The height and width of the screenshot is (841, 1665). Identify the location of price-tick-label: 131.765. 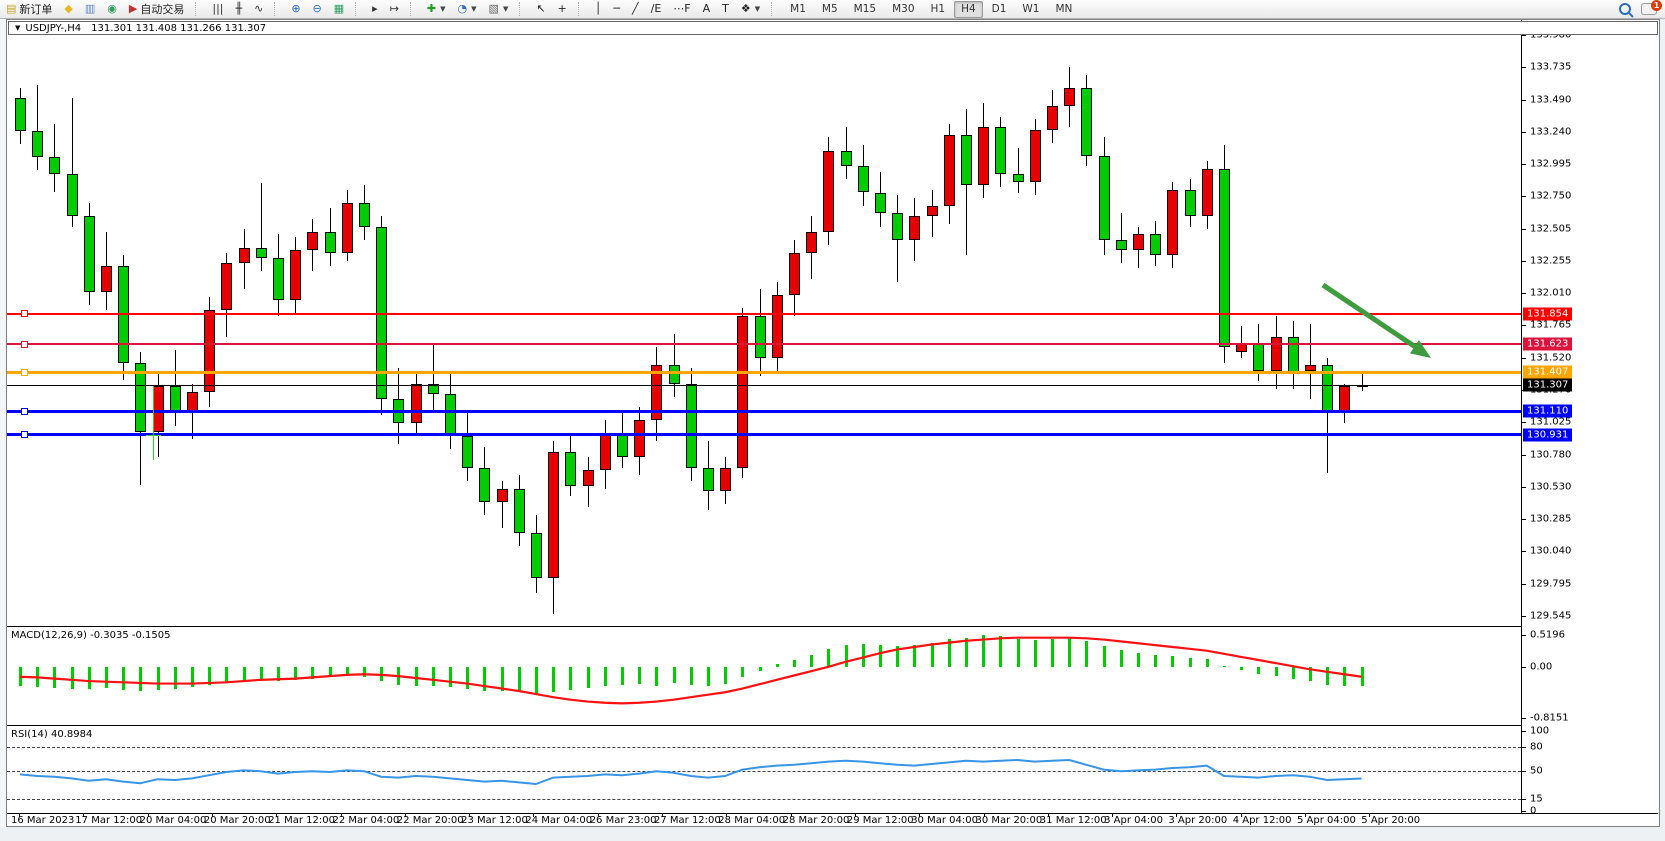
(1551, 325).